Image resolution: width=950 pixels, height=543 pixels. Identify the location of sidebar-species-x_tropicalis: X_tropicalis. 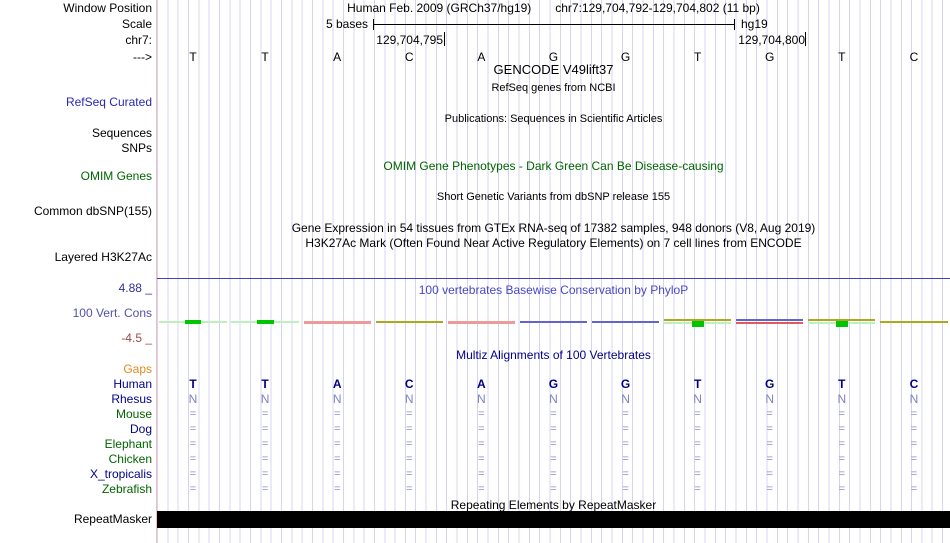
(120, 474).